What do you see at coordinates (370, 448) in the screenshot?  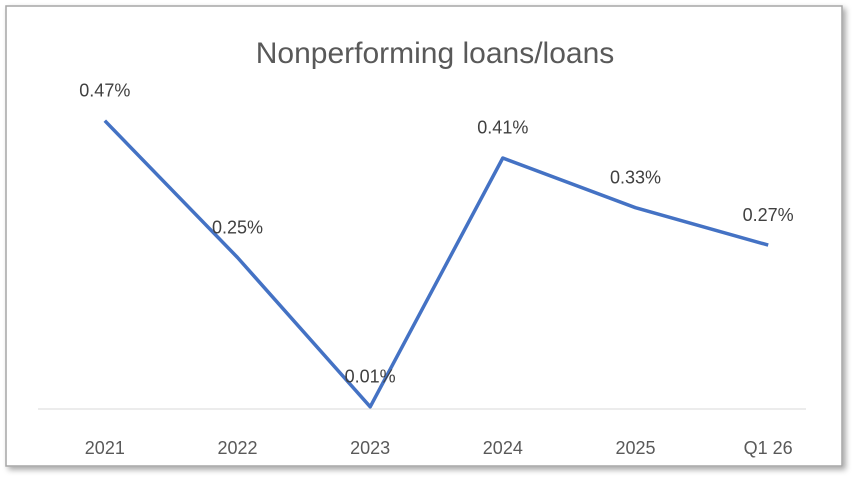 I see `x-tick-label: 2023` at bounding box center [370, 448].